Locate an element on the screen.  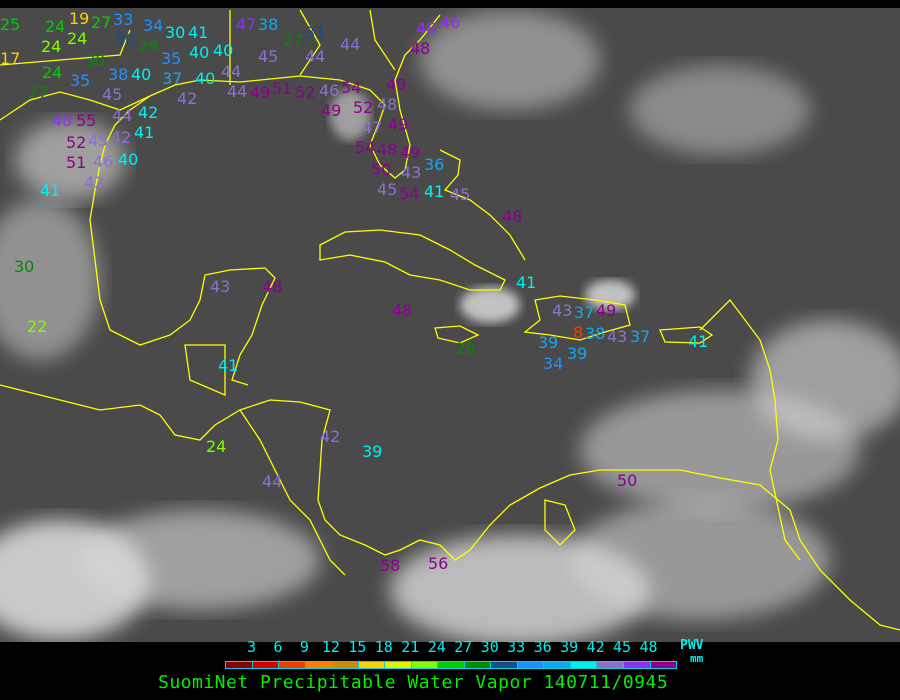
legend-tick-label: 27 is located at coordinates (463, 647).